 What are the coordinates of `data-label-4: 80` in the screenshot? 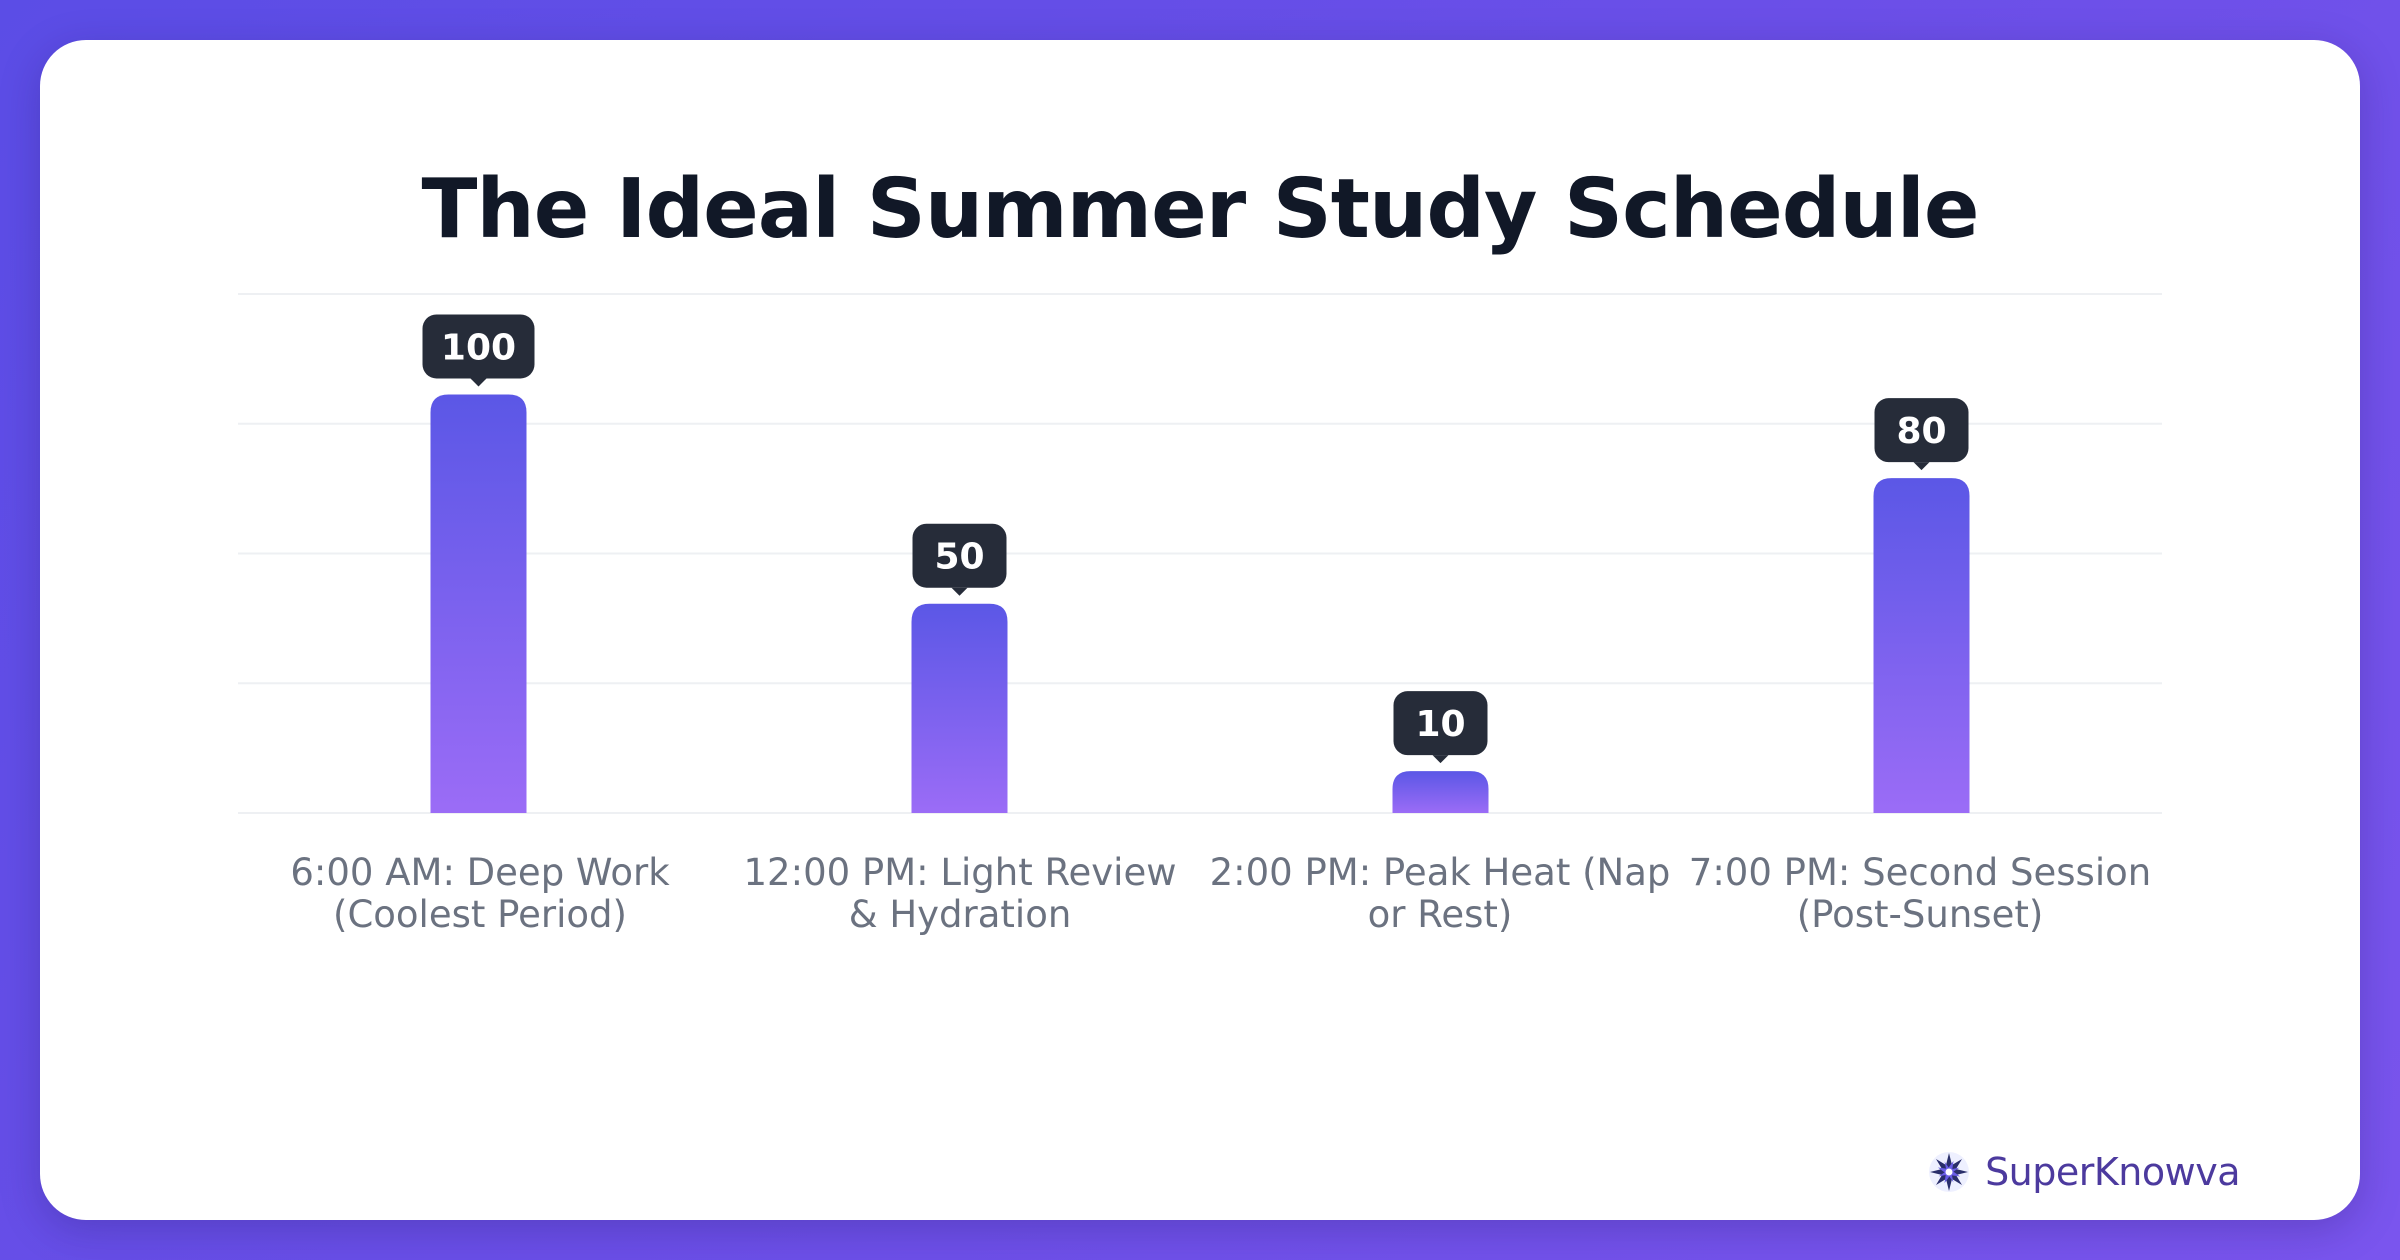 It's located at (1921, 434).